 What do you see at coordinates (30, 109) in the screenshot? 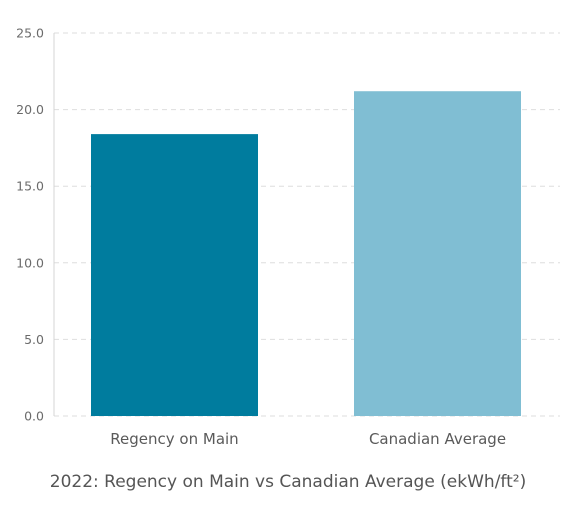
I see `y-tick-label: 20.0` at bounding box center [30, 109].